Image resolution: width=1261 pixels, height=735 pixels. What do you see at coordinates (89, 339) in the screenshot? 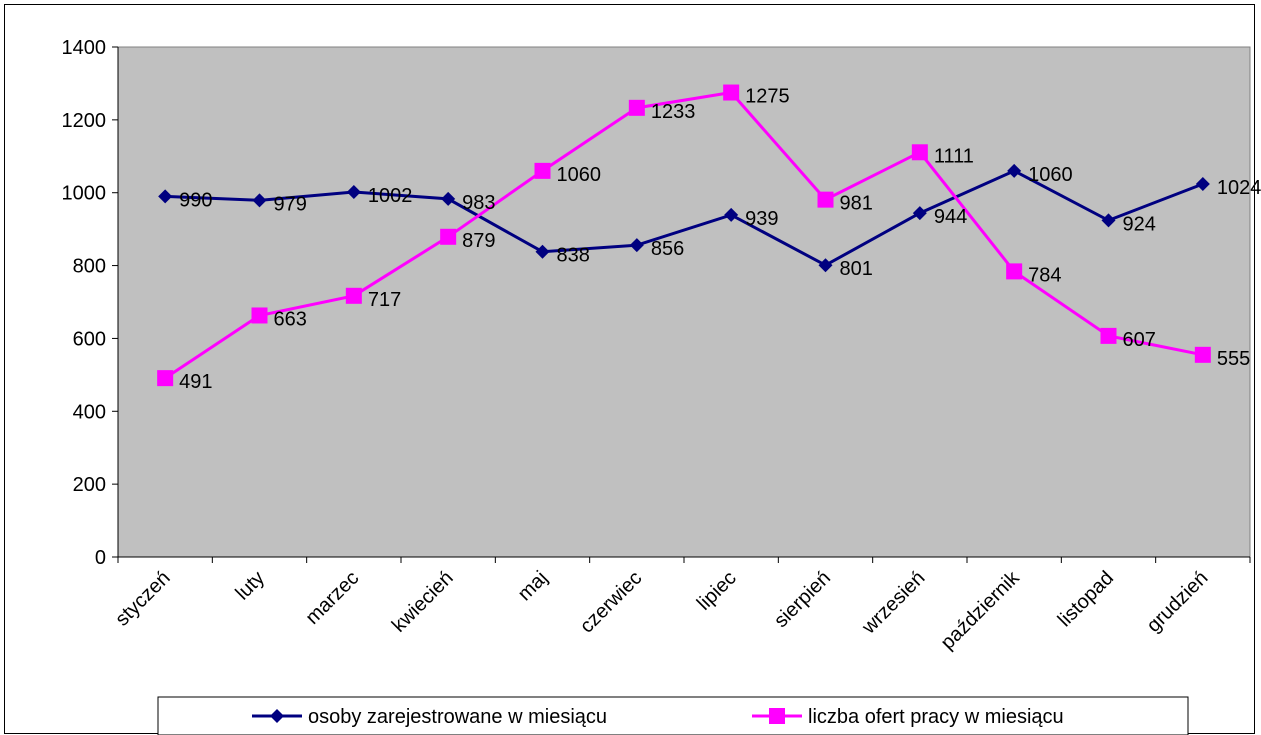
I see `y-tick-label: 600` at bounding box center [89, 339].